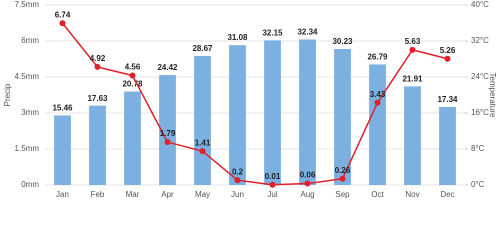  What do you see at coordinates (168, 133) in the screenshot?
I see `point-label: 1.79` at bounding box center [168, 133].